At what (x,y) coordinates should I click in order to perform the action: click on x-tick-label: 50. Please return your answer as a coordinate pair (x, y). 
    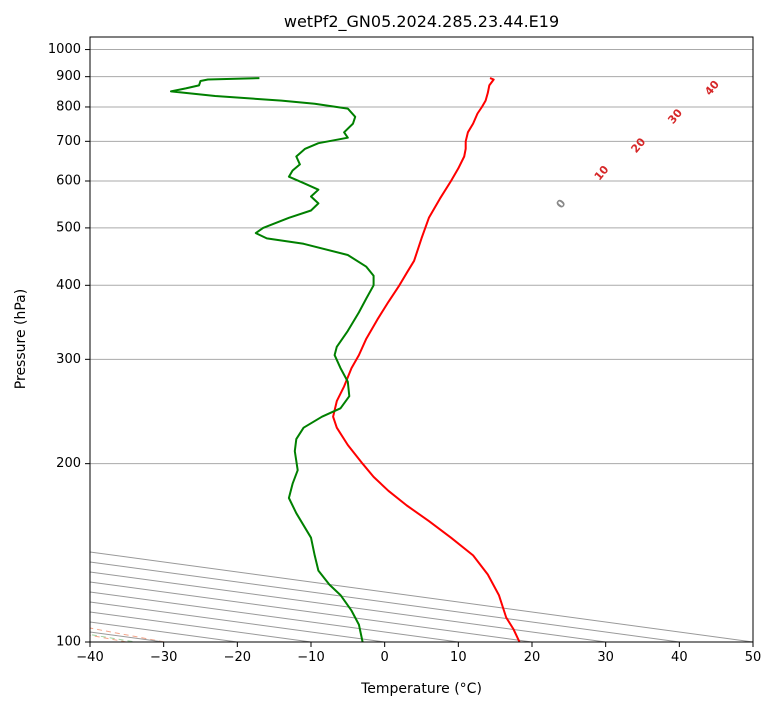
    Looking at the image, I should click on (753, 657).